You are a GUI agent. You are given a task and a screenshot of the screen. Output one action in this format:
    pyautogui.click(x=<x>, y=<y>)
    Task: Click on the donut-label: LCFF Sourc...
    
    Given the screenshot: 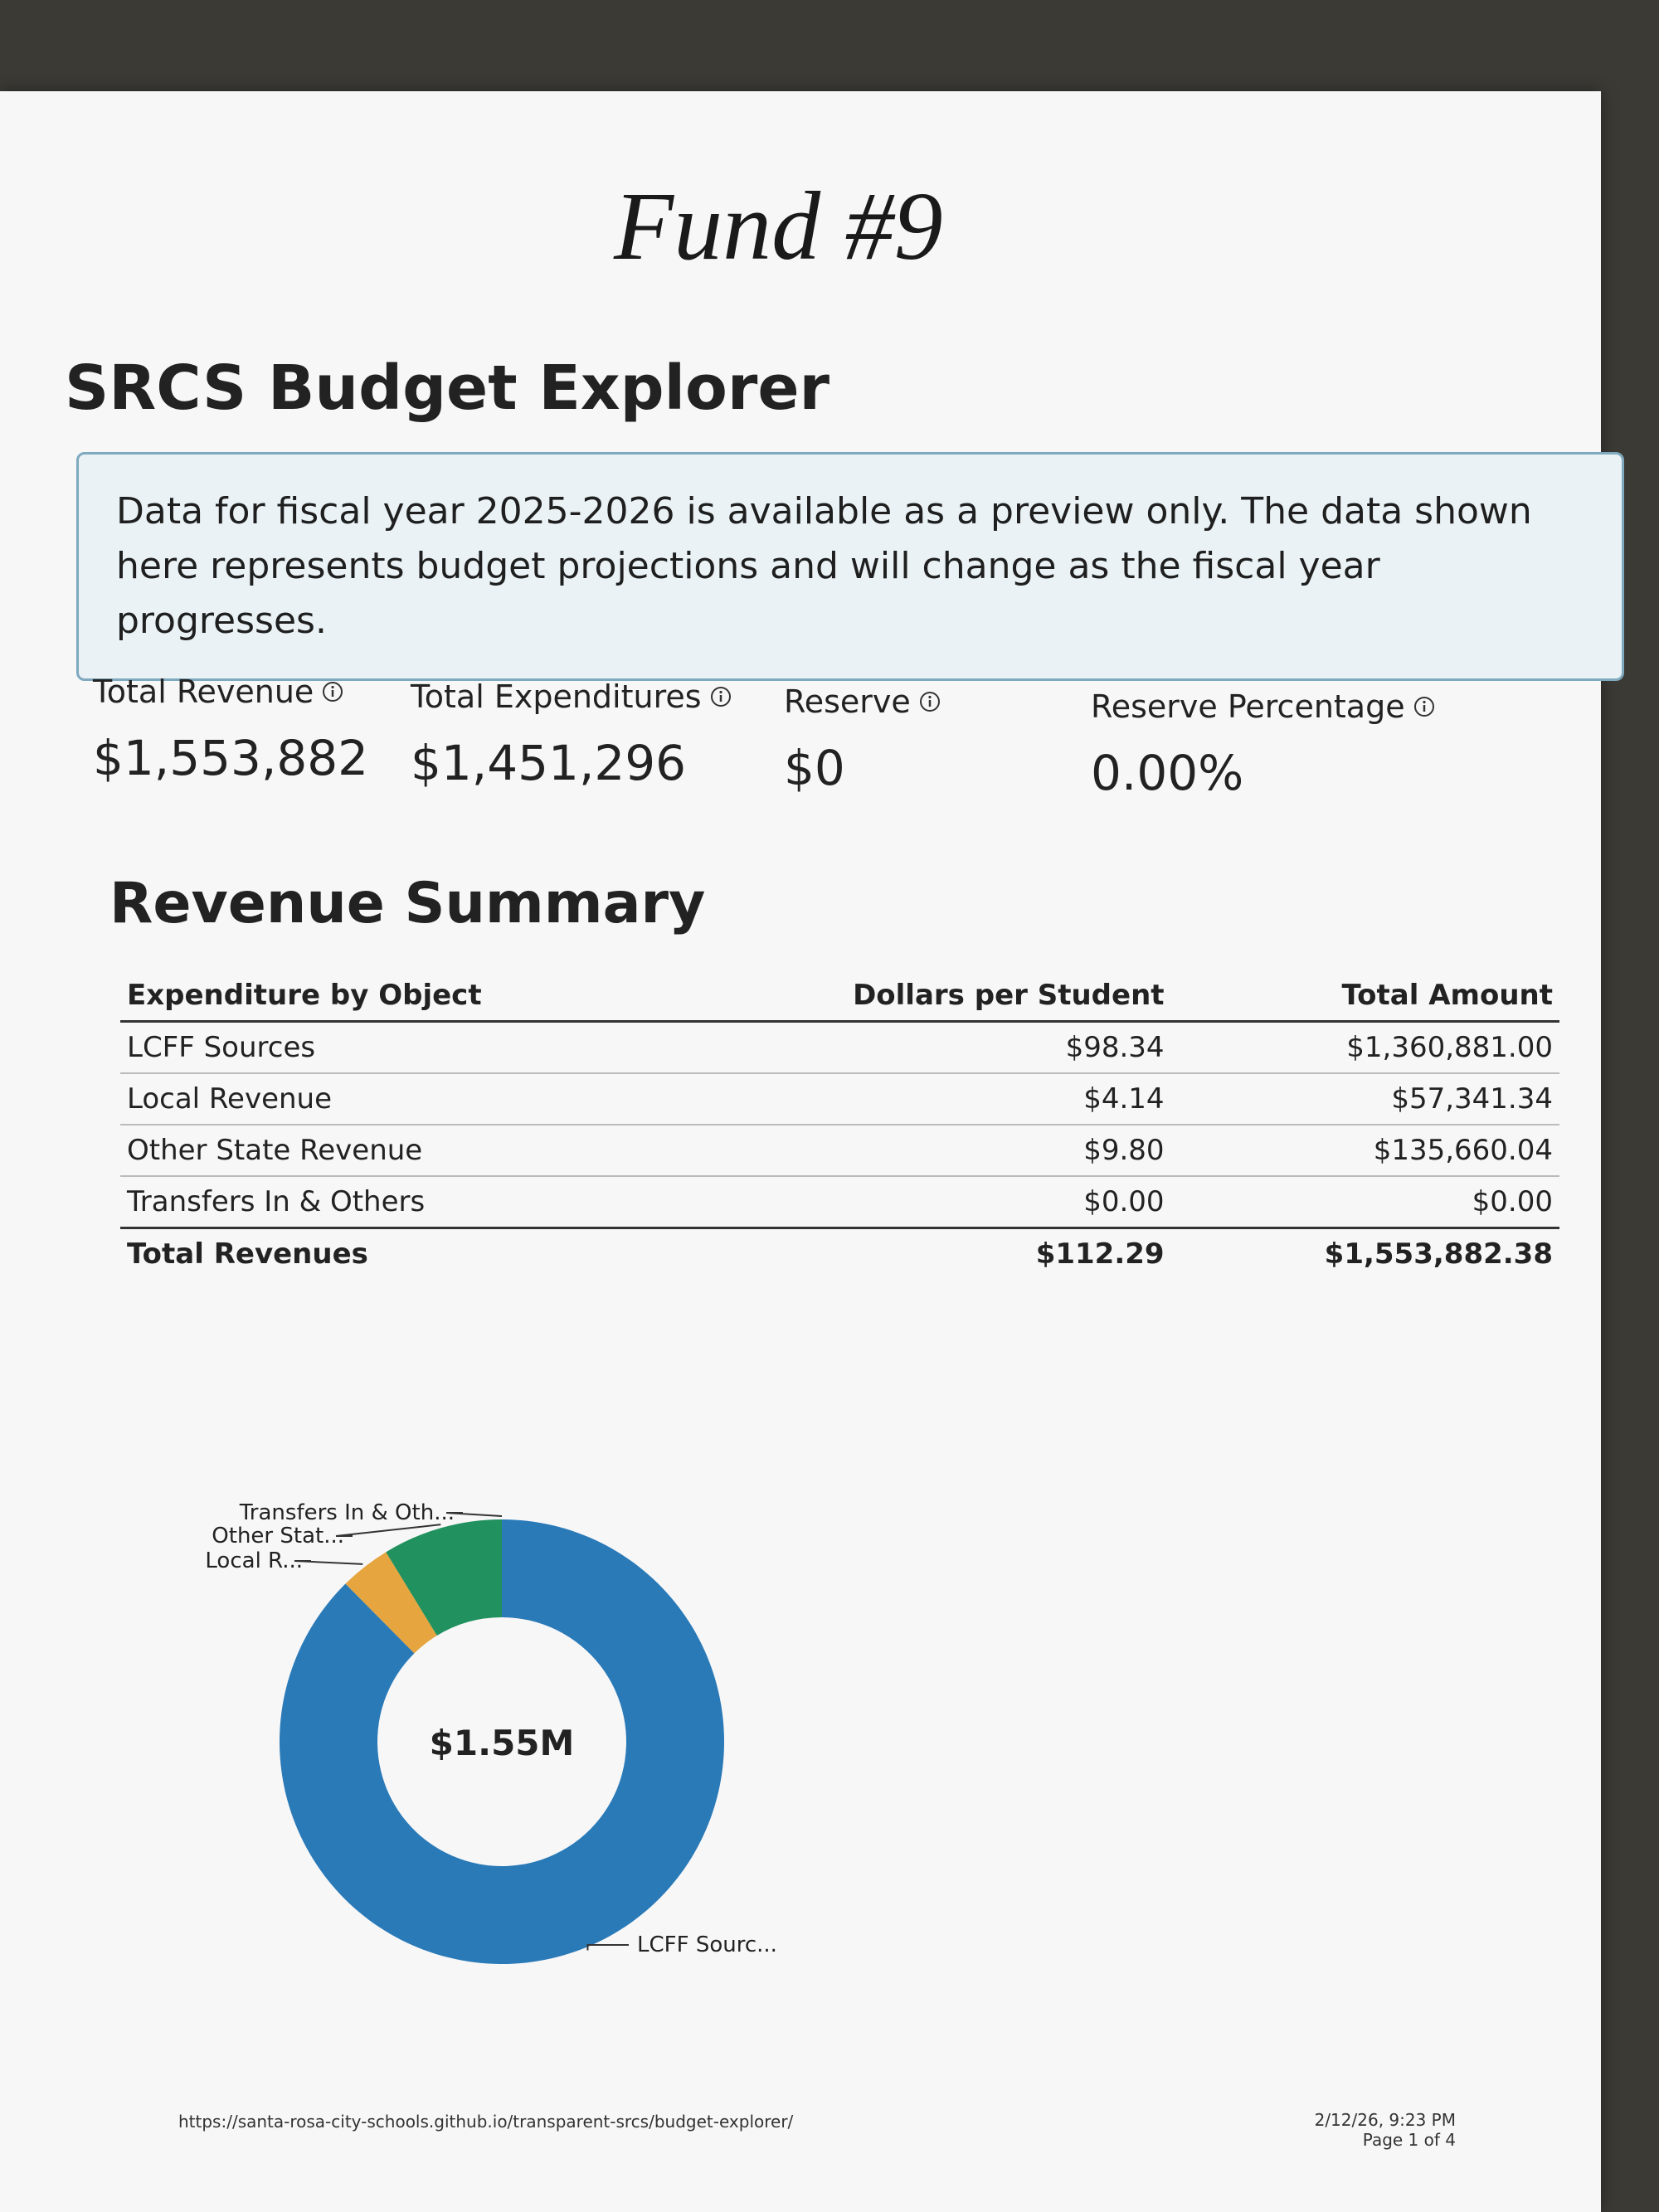 What is the action you would take?
    pyautogui.click(x=707, y=1944)
    